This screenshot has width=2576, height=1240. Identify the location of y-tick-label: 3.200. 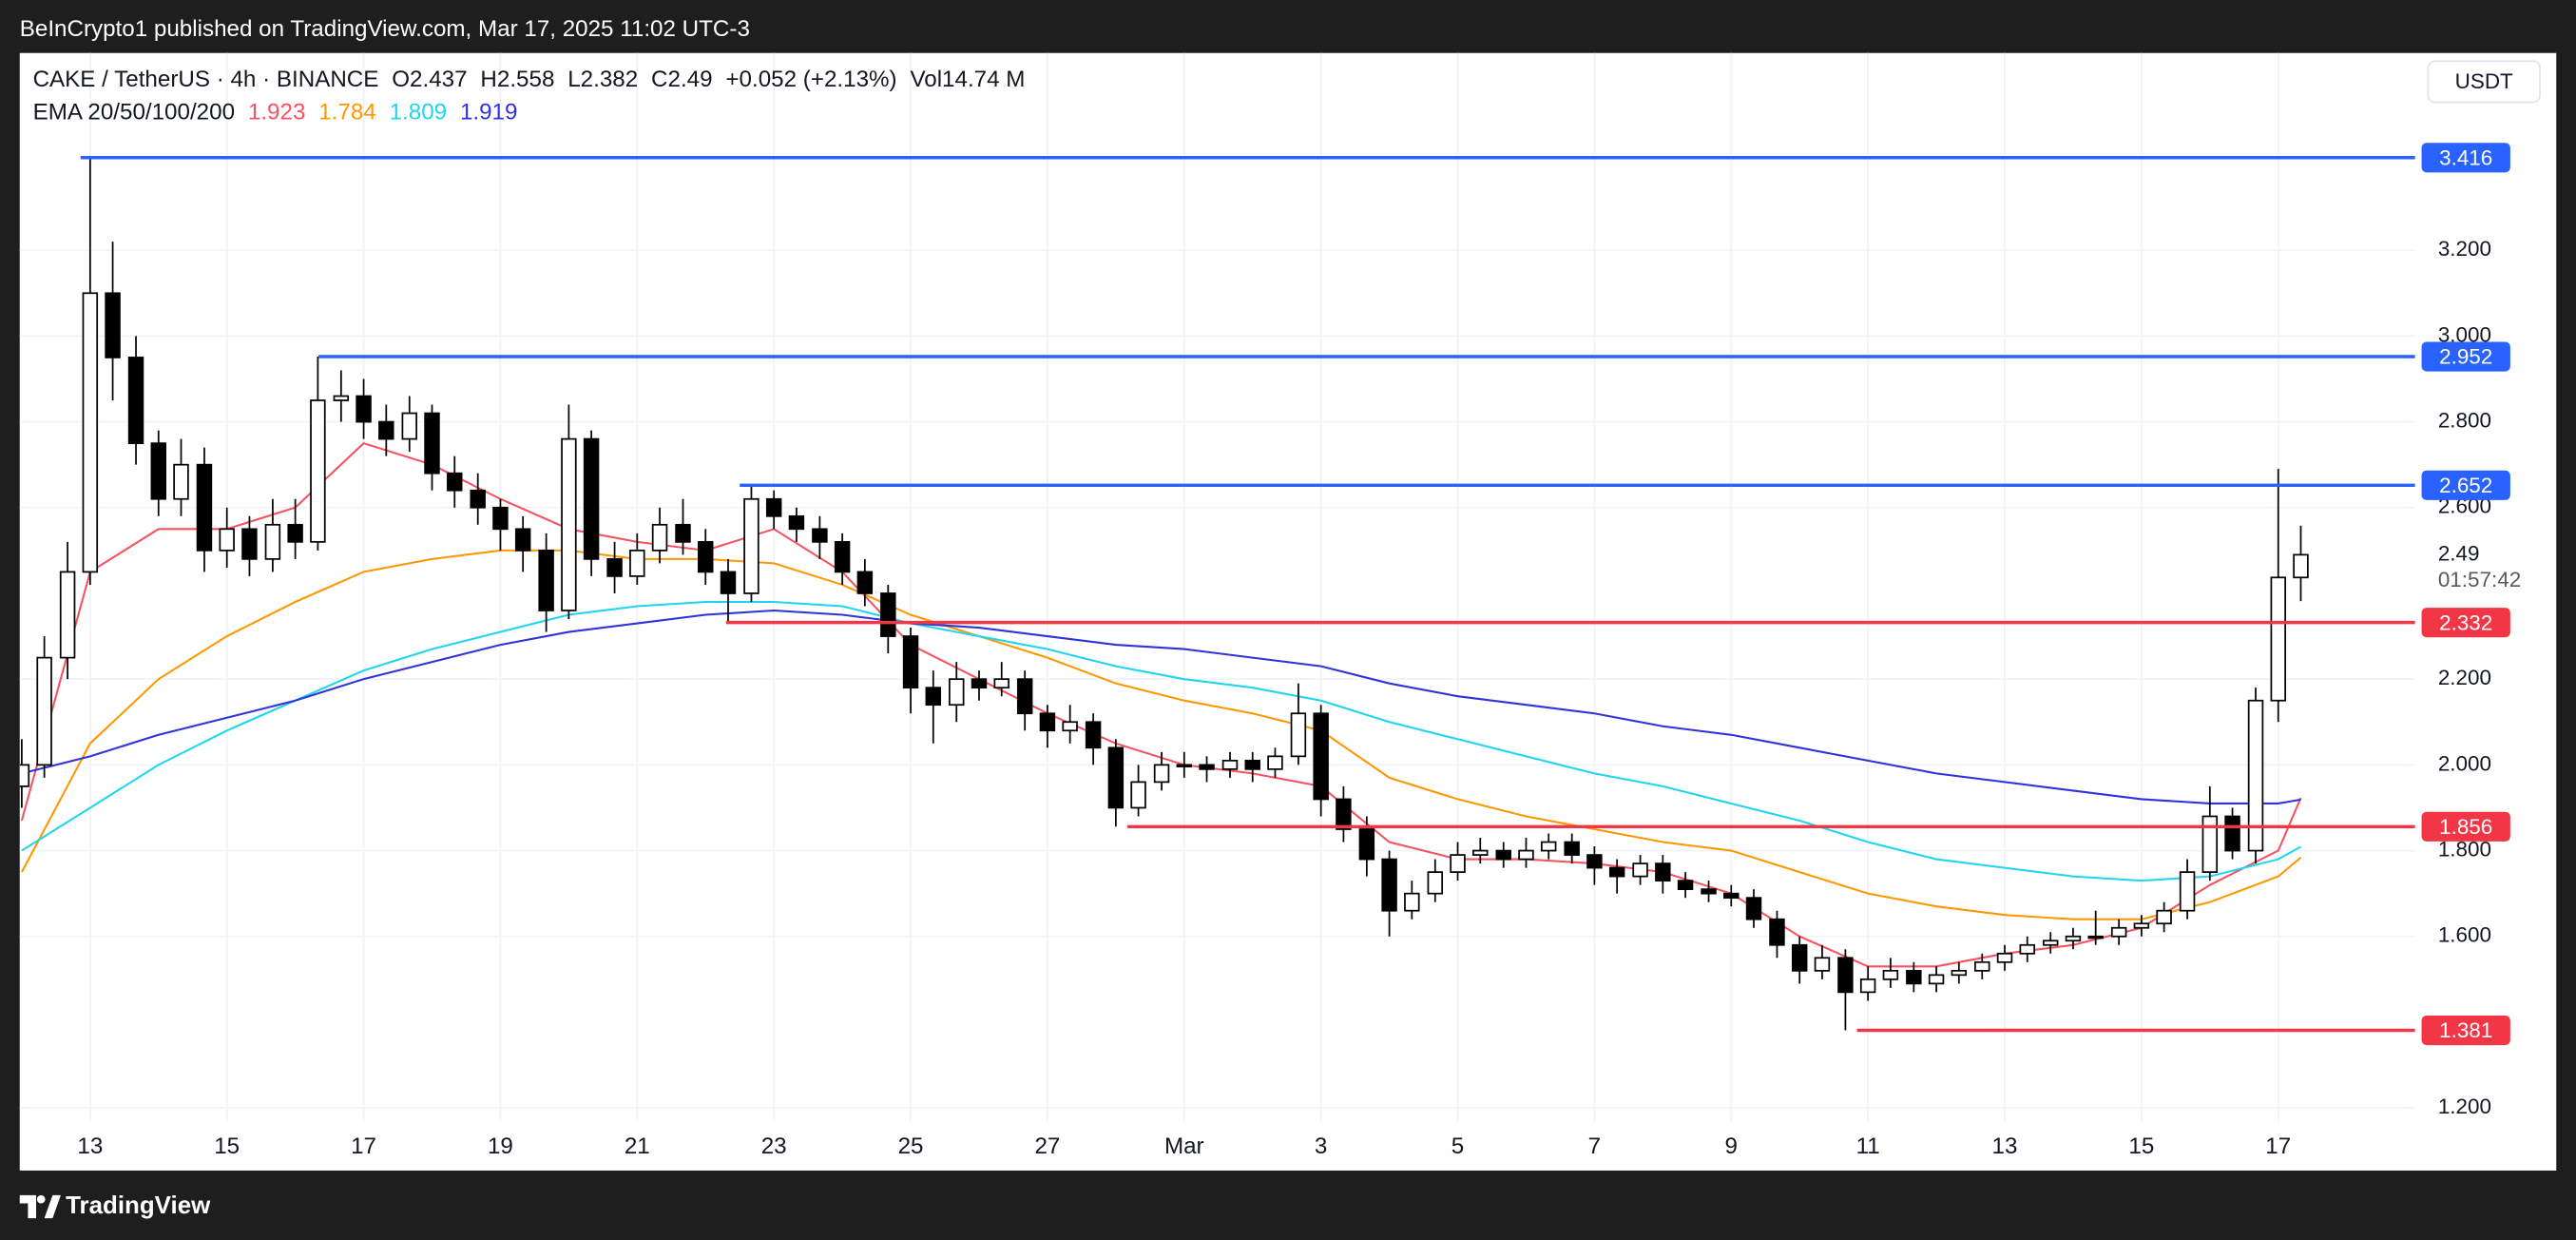
(2464, 249).